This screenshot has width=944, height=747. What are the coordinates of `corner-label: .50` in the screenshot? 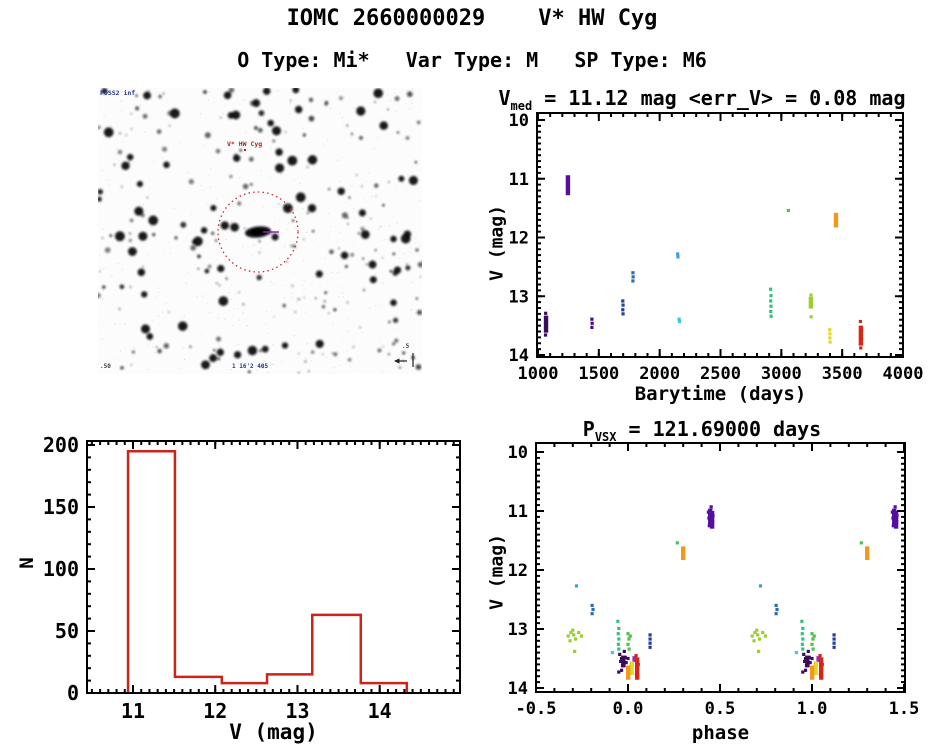 It's located at (105, 366).